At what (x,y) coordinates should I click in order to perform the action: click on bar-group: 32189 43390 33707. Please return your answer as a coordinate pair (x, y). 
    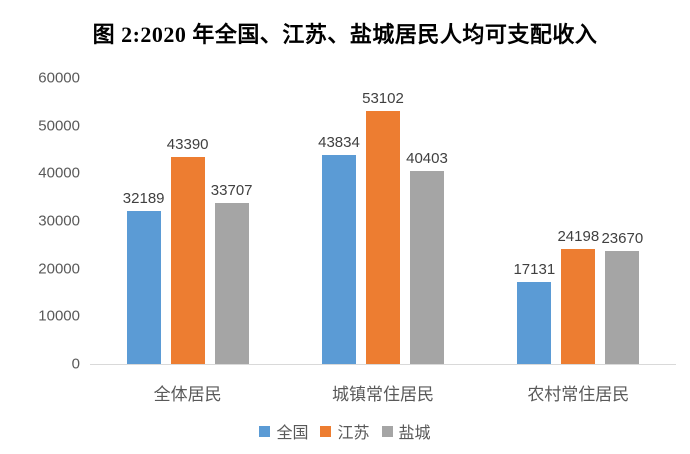
    Looking at the image, I should click on (188, 221).